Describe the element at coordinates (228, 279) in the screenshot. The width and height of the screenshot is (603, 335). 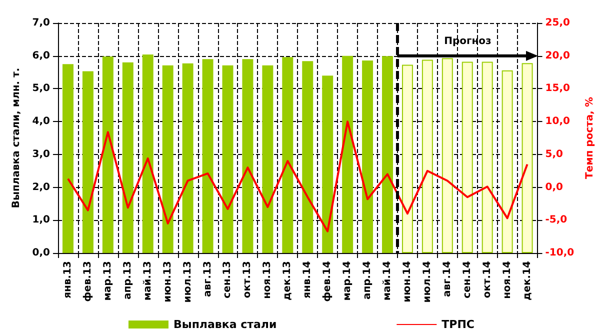
I see `x-tick-label: сен.13` at that location.